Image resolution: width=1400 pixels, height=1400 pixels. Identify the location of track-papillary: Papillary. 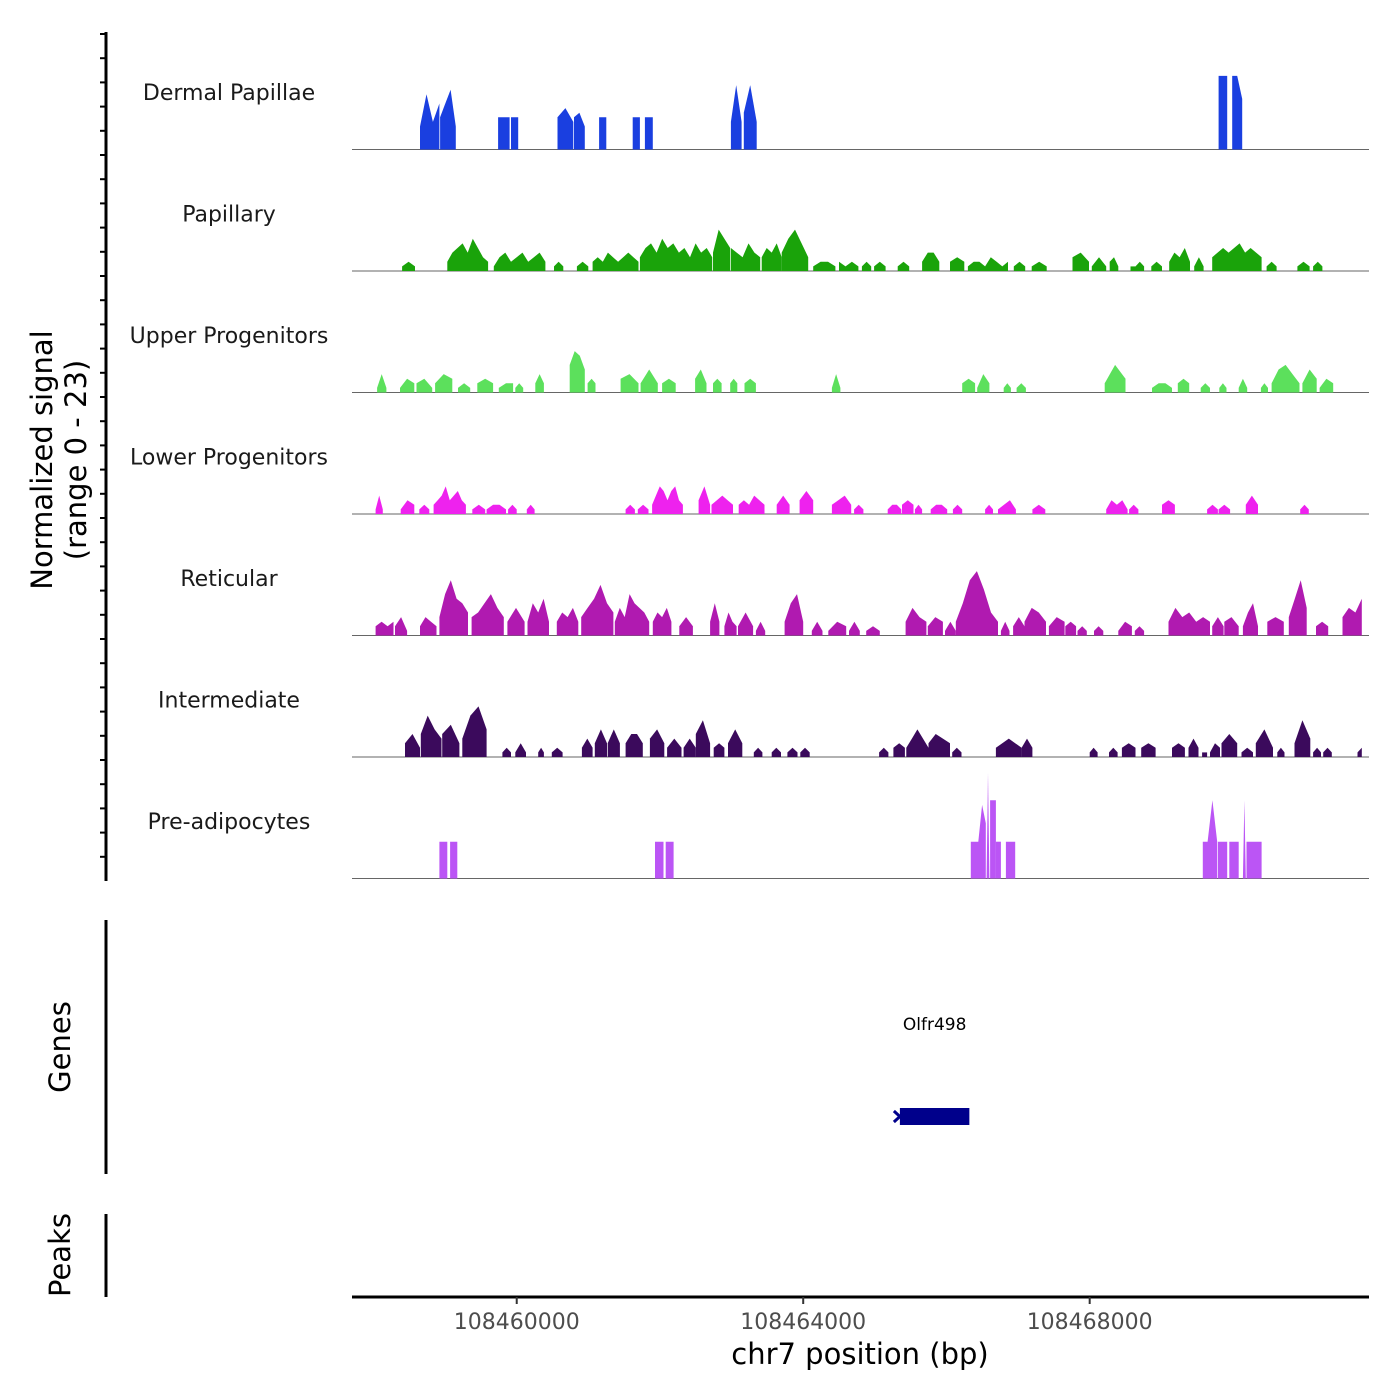
(775, 237).